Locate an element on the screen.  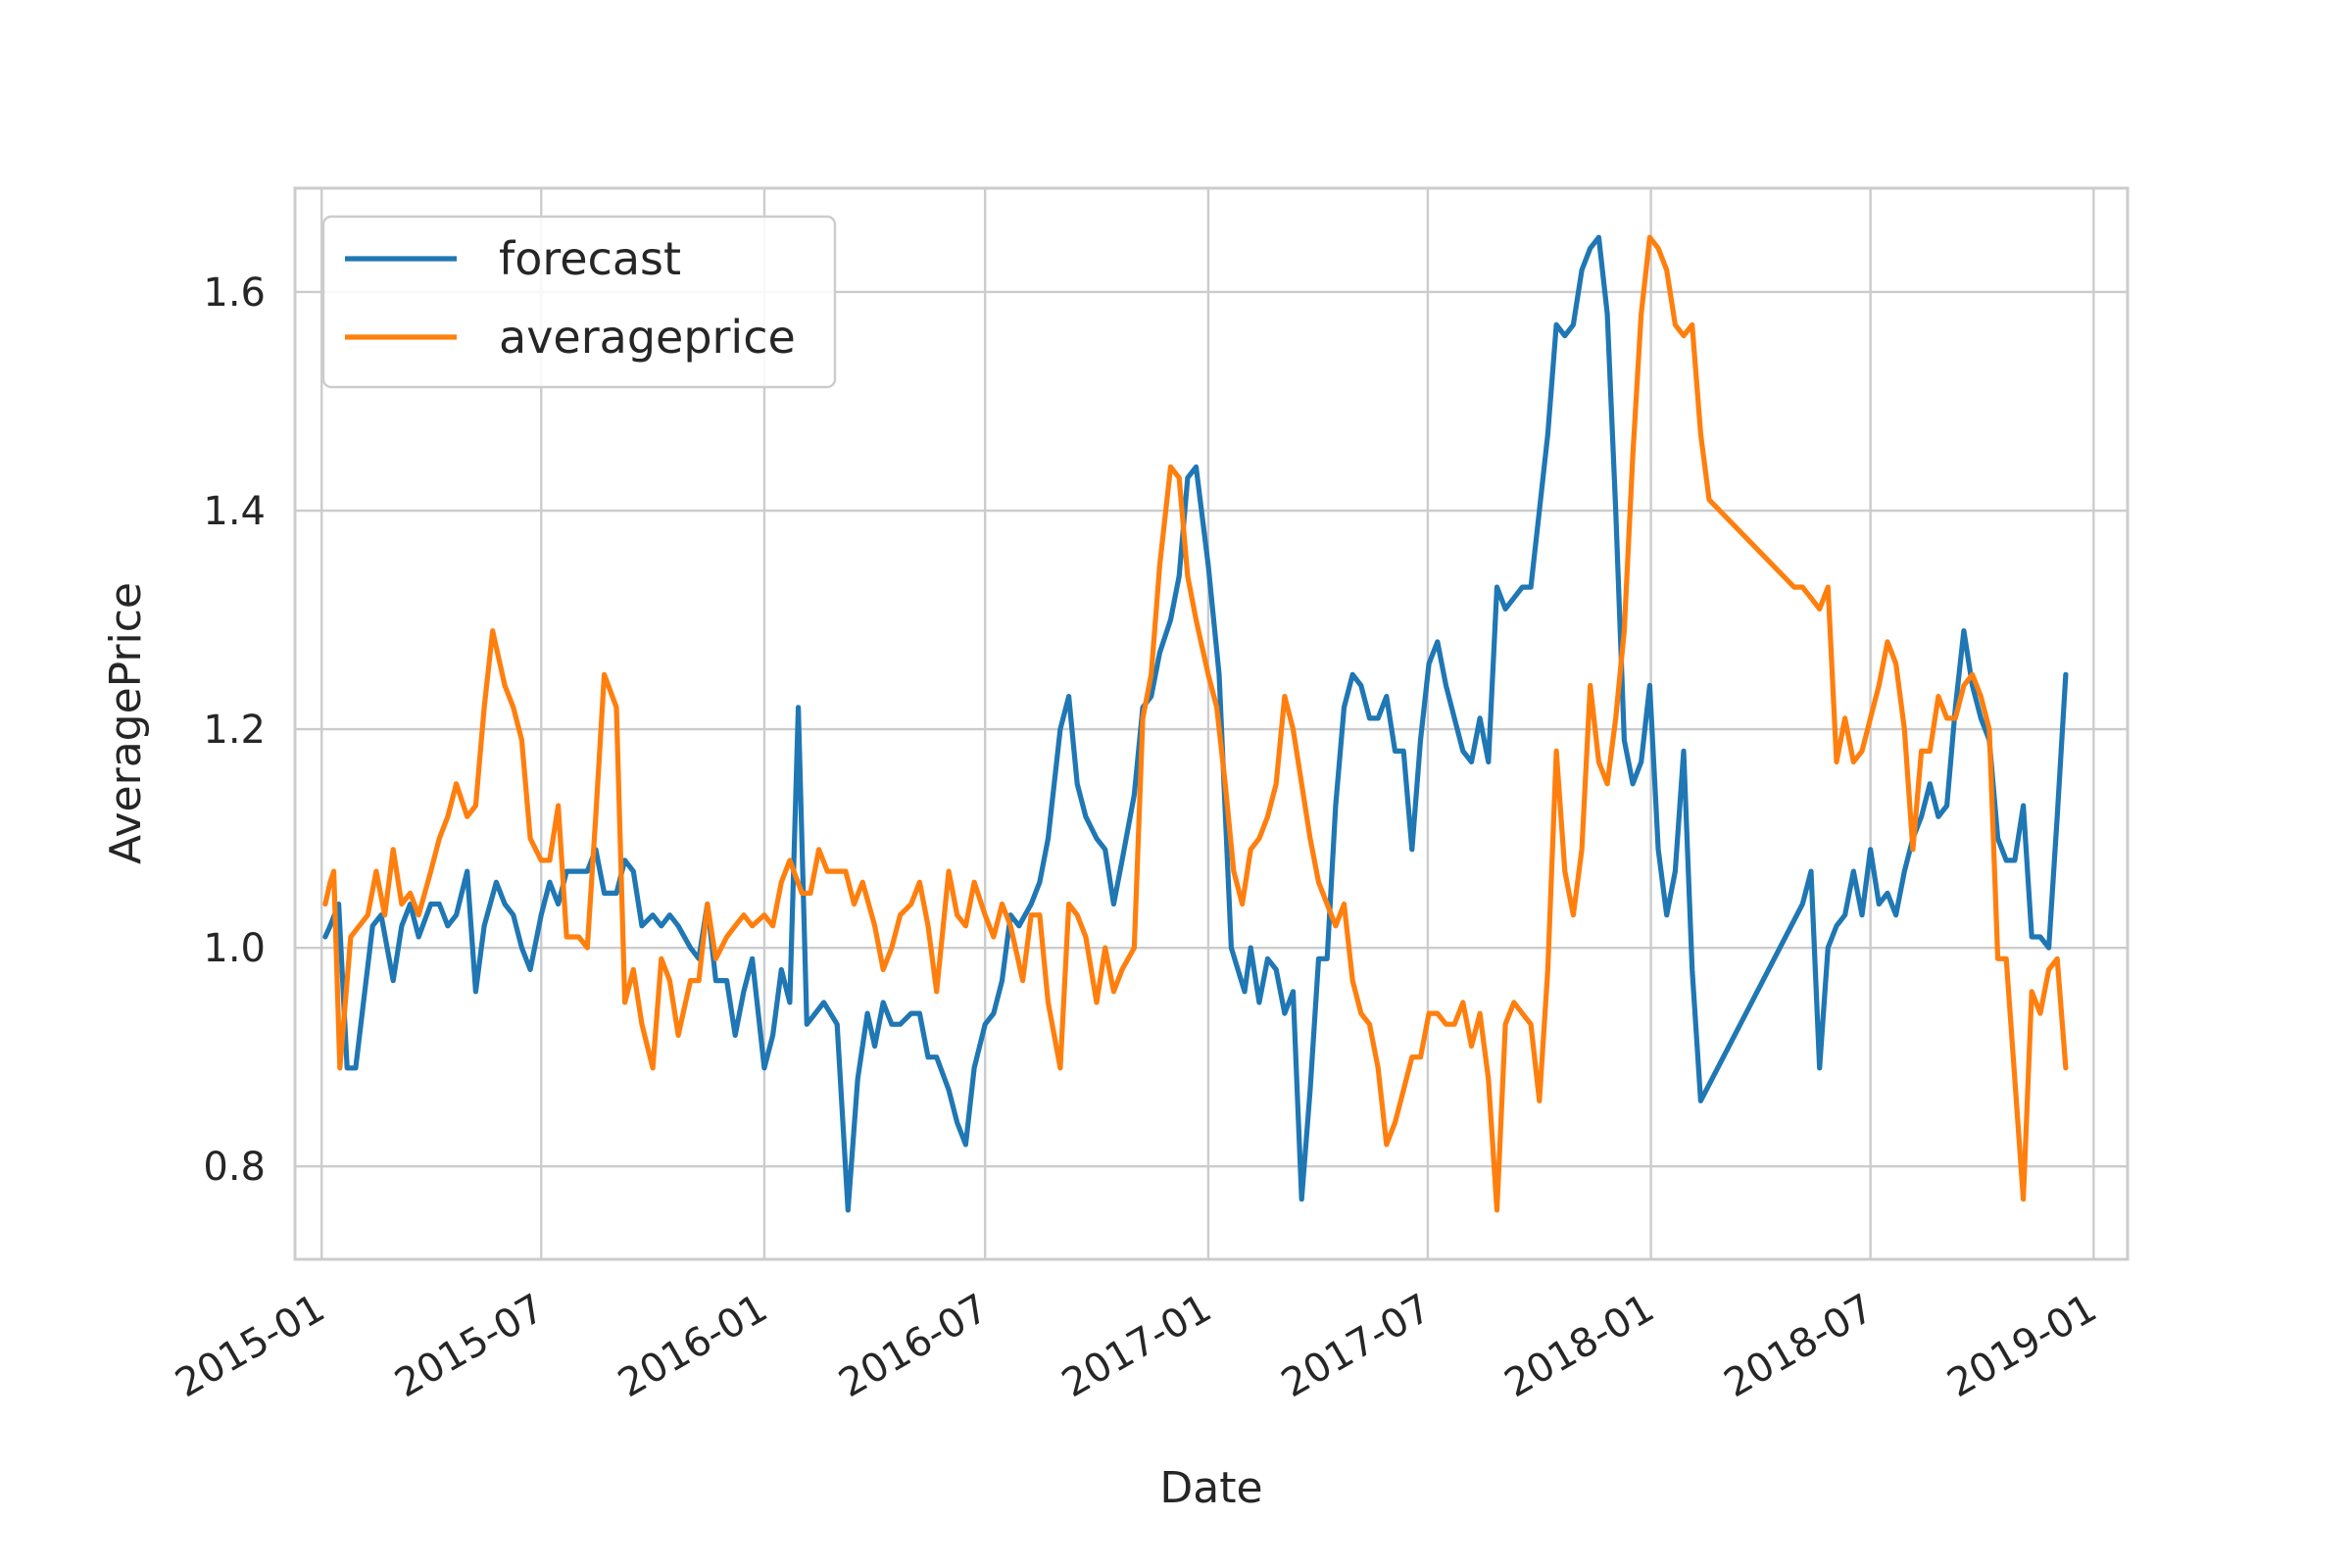
y-tick-label: 1.2 is located at coordinates (234, 730).